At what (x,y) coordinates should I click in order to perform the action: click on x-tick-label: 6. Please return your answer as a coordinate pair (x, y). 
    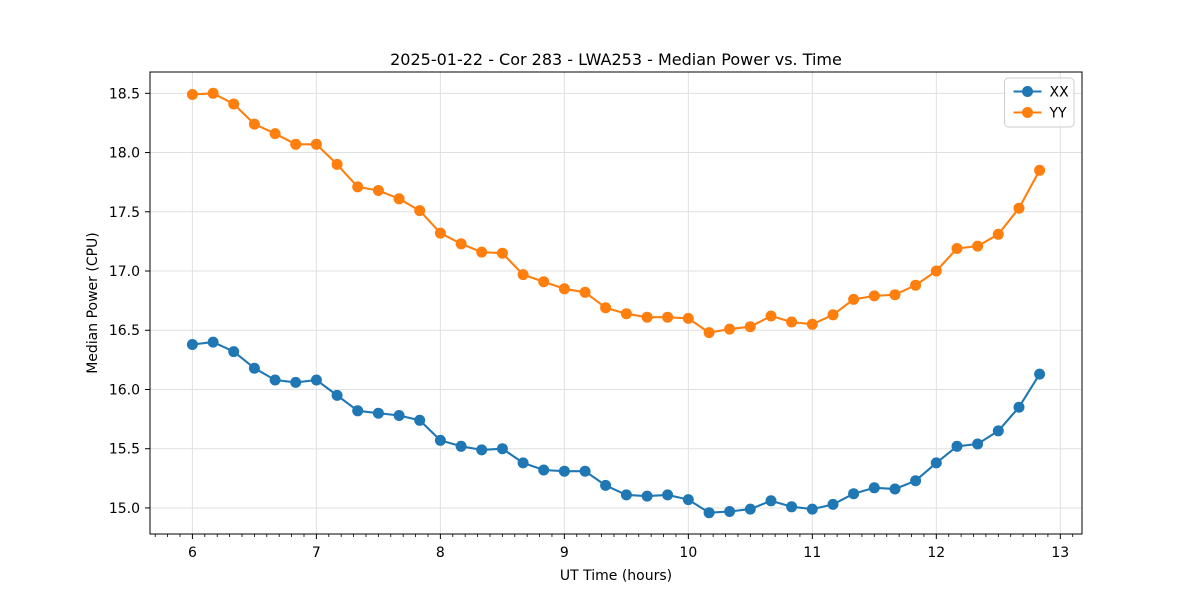
    Looking at the image, I should click on (192, 553).